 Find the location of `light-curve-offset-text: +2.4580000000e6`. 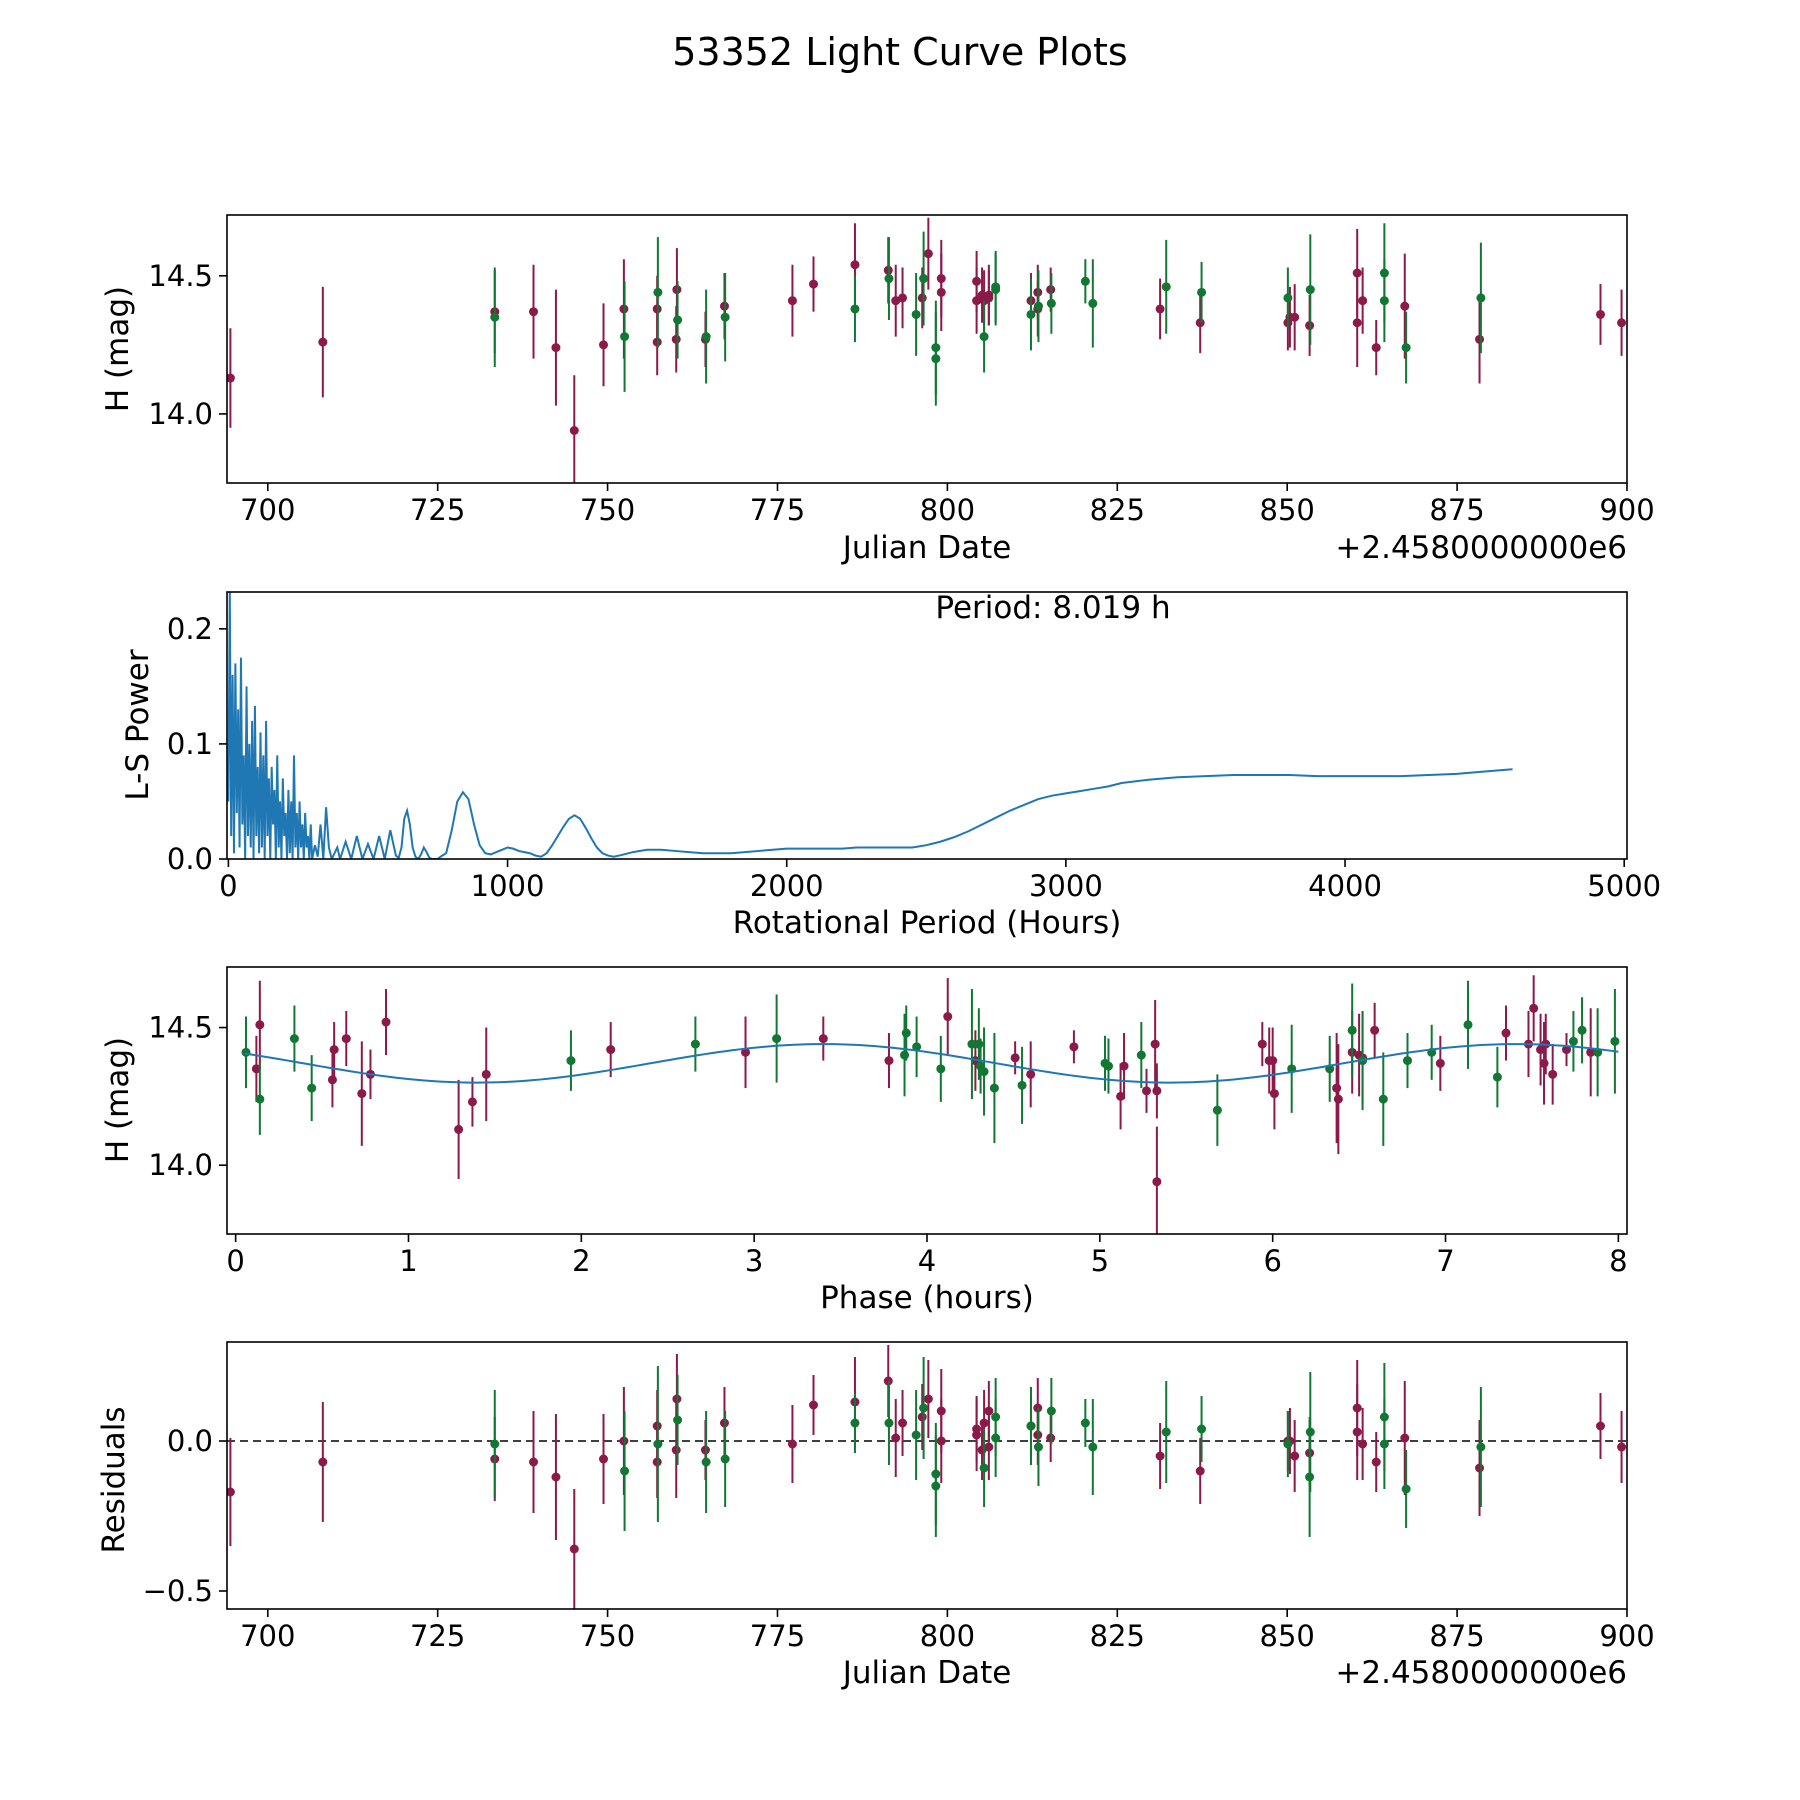

light-curve-offset-text: +2.4580000000e6 is located at coordinates (1481, 548).